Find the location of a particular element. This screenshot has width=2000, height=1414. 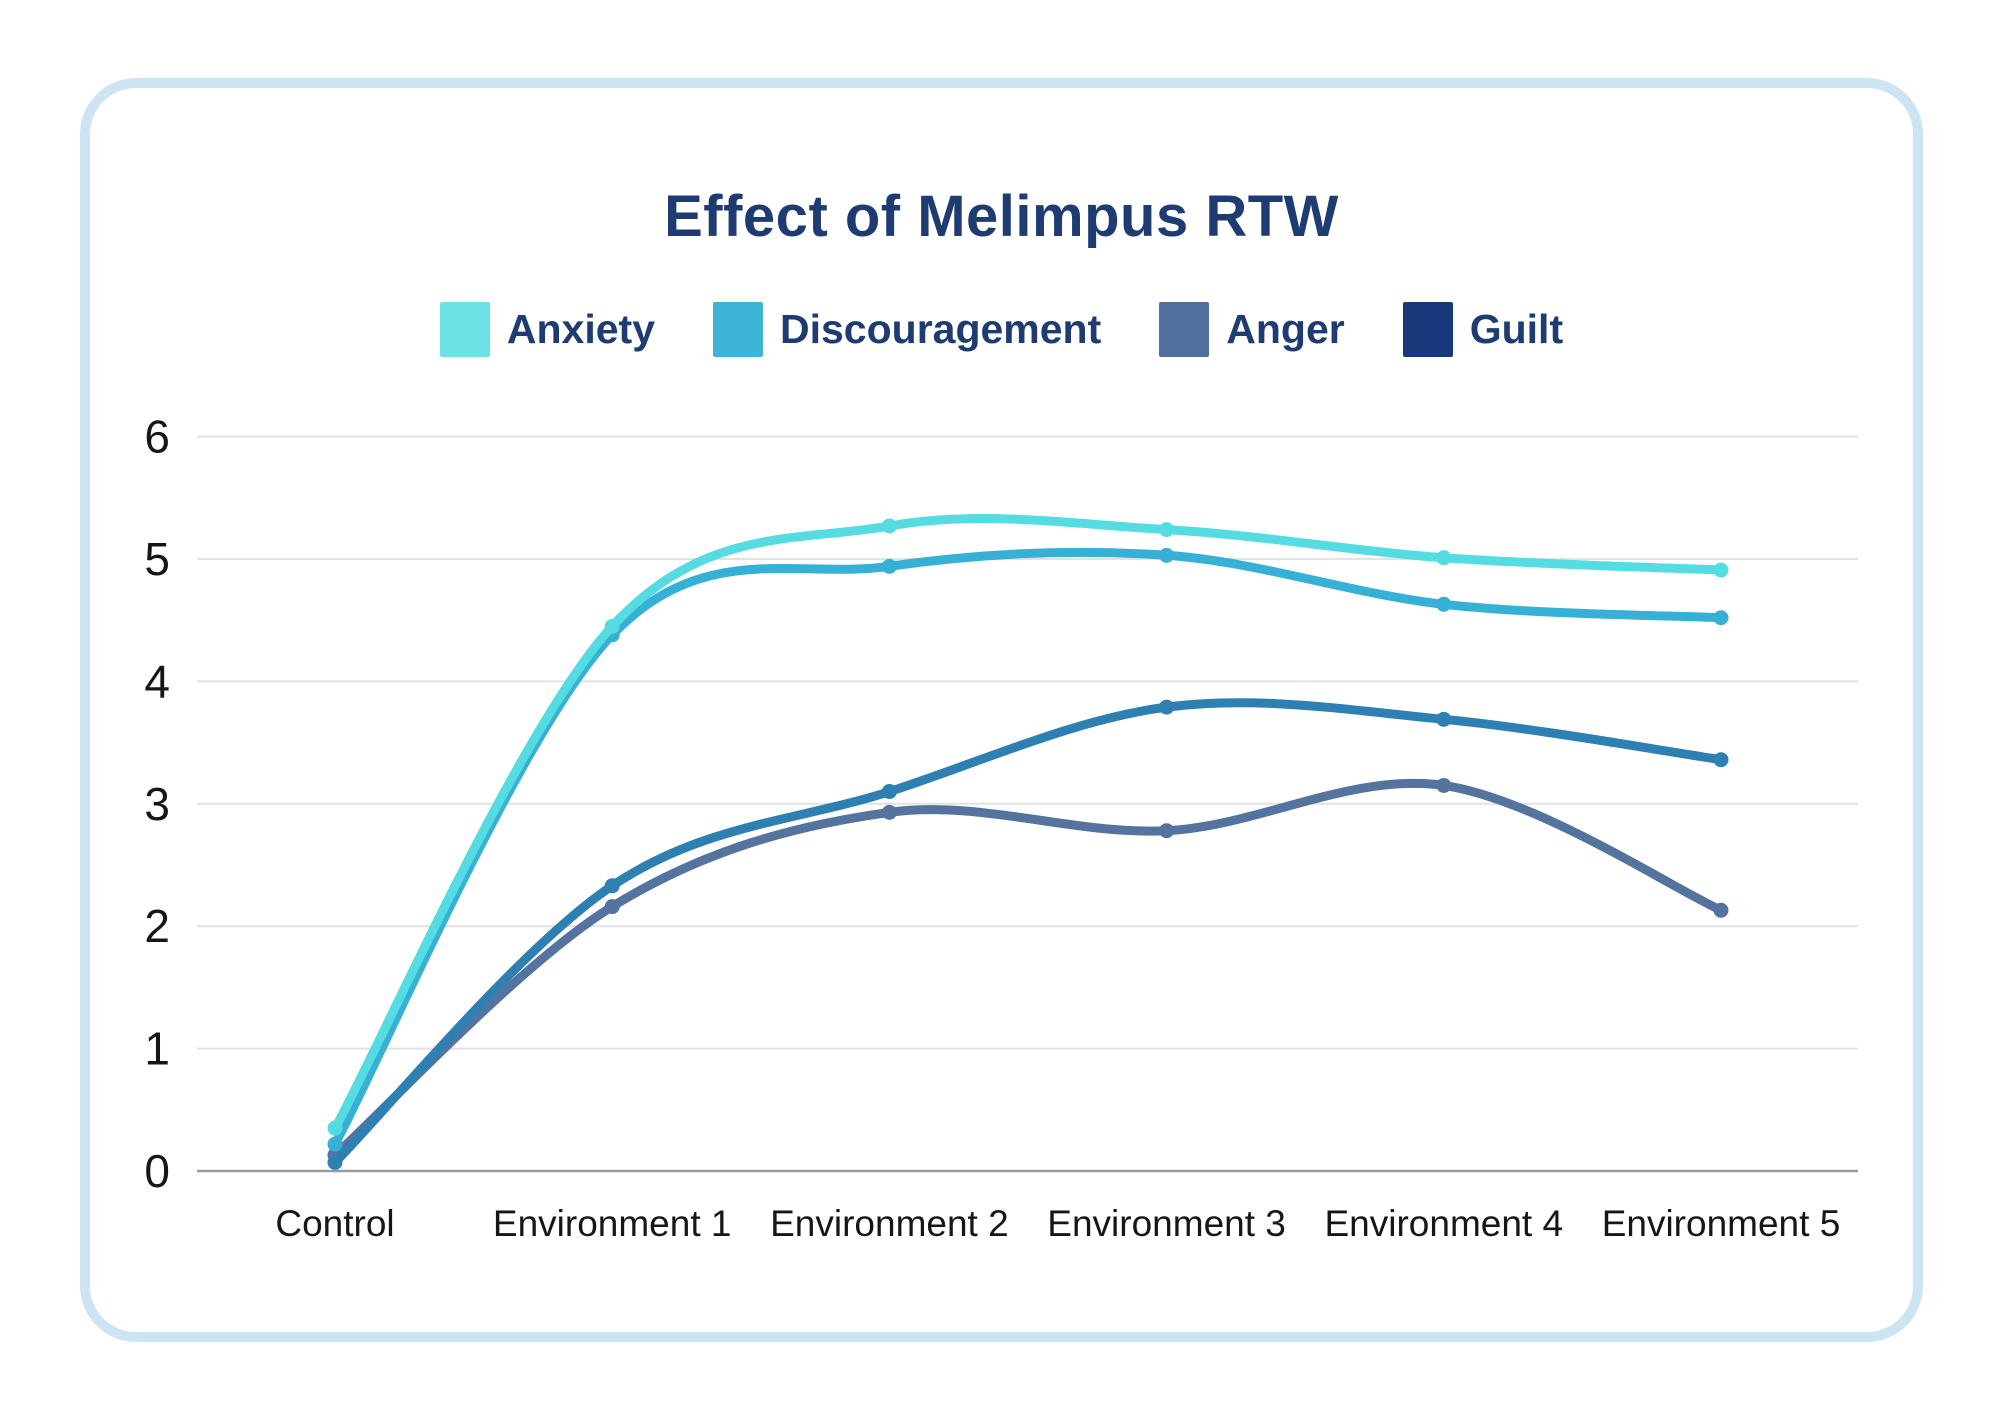

legend-item-discouragement: Discouragement is located at coordinates (907, 329).